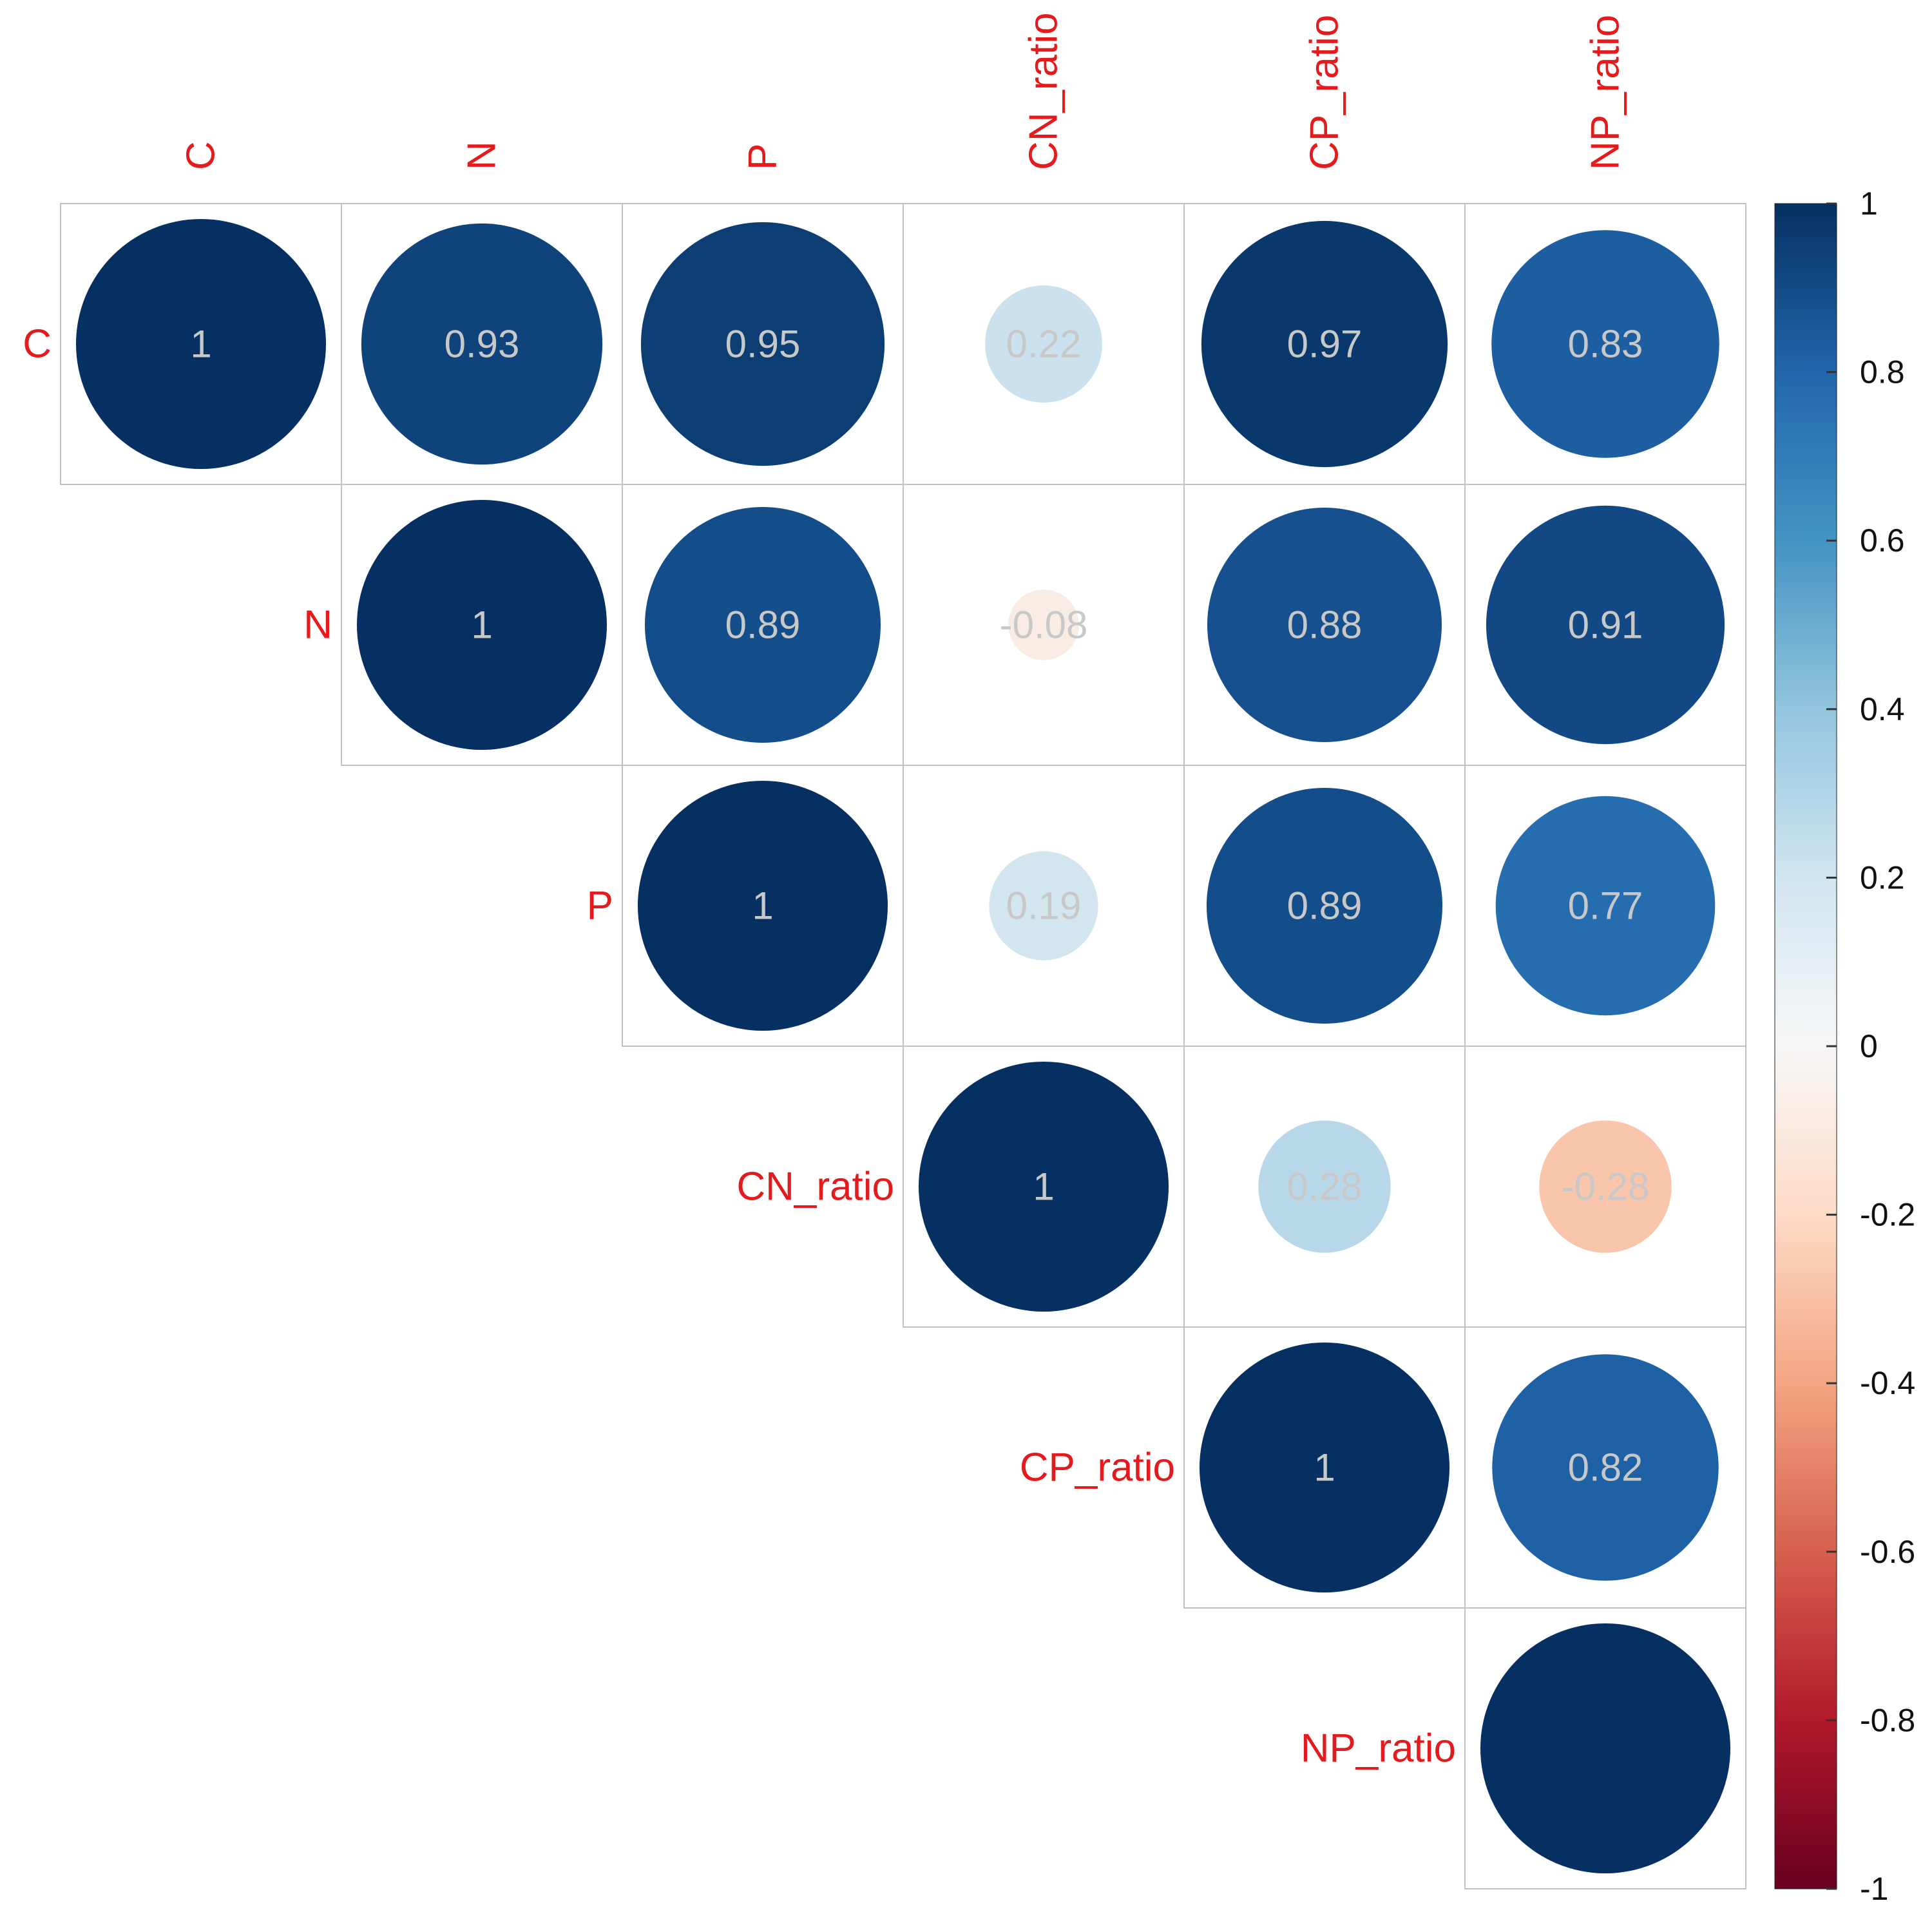 The width and height of the screenshot is (1932, 1912). I want to click on coef-label-c-p: 0.95, so click(763, 344).